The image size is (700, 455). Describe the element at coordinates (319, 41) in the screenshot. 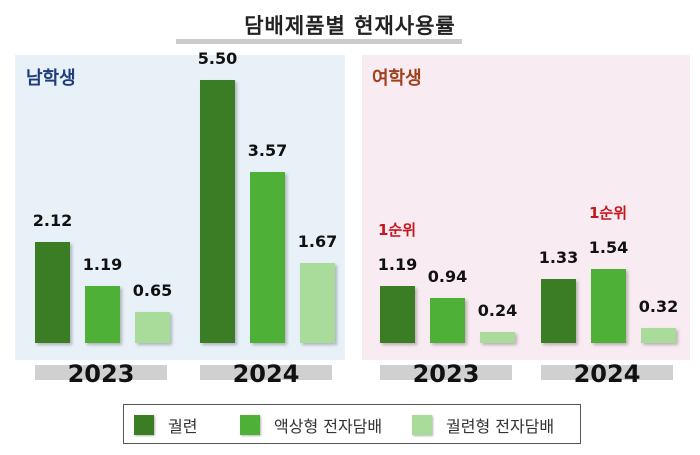

I see `title-underline` at that location.